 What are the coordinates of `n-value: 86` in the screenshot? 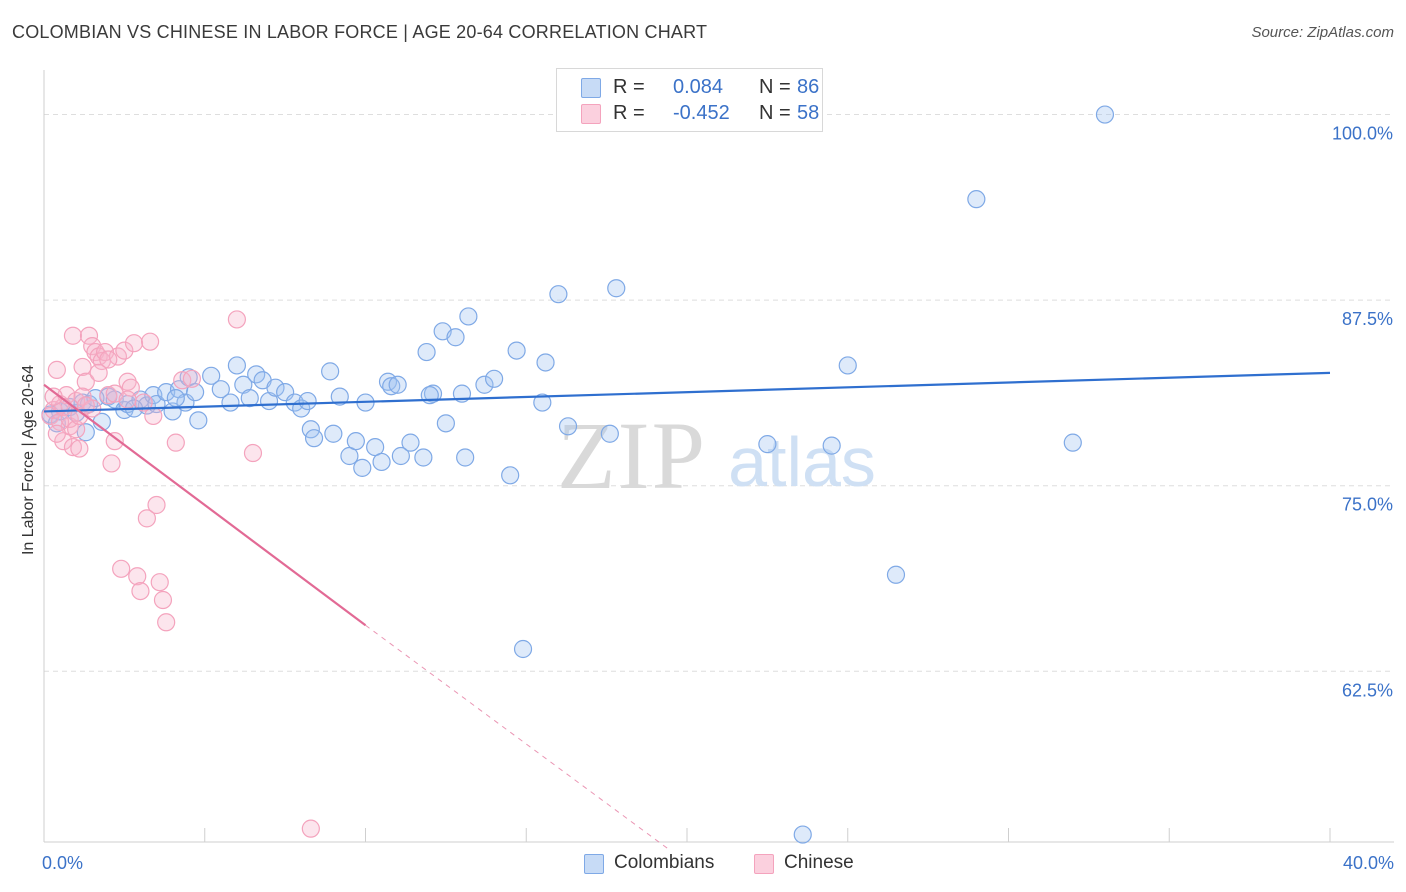 It's located at (808, 87).